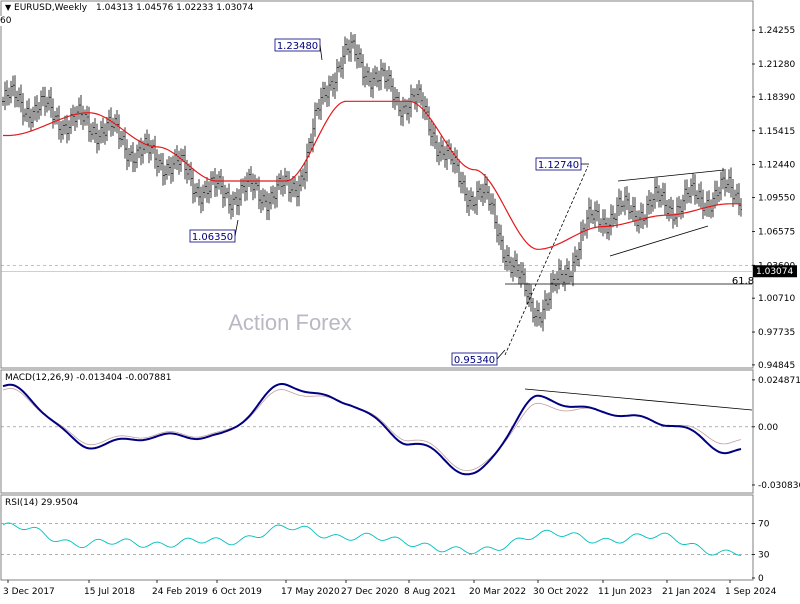  What do you see at coordinates (474, 360) in the screenshot?
I see `annotation-0-95340: 0.95340` at bounding box center [474, 360].